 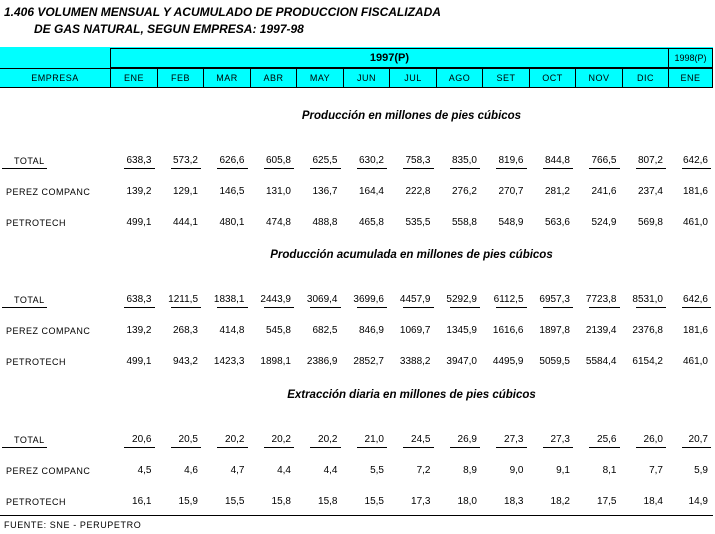 I want to click on table-cell: 6957,3, so click(x=554, y=299).